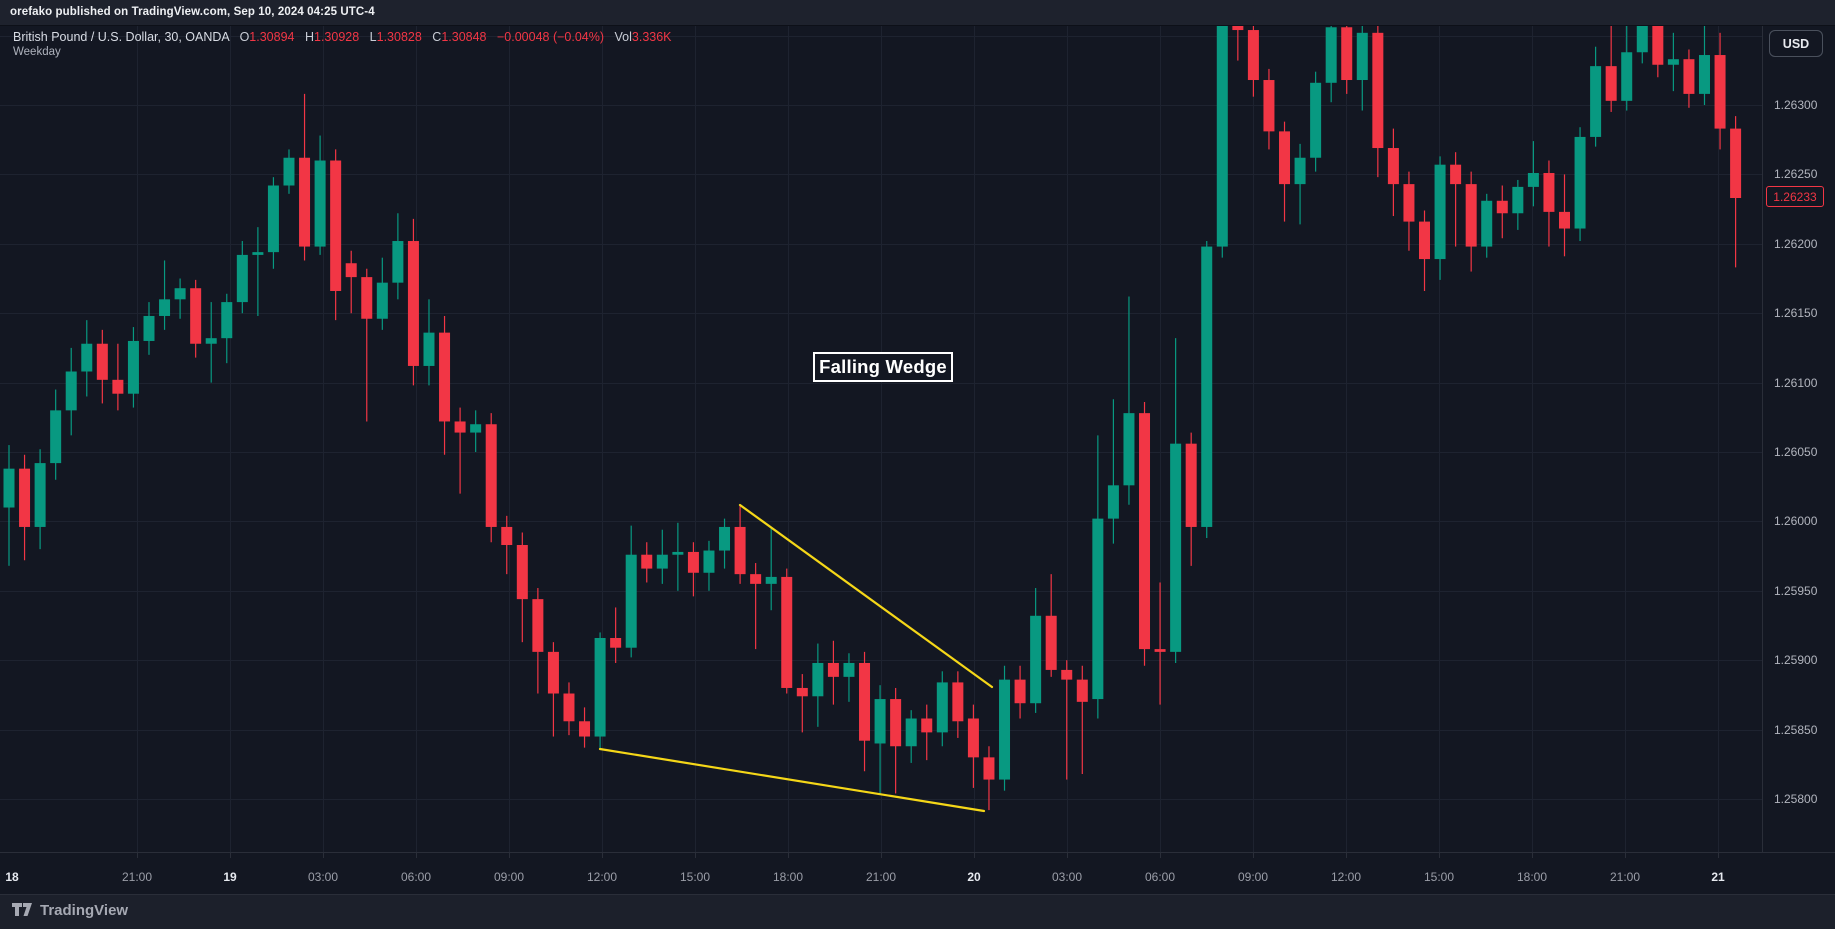 The width and height of the screenshot is (1835, 929). Describe the element at coordinates (651, 37) in the screenshot. I see `volume-value: 3.336K` at that location.